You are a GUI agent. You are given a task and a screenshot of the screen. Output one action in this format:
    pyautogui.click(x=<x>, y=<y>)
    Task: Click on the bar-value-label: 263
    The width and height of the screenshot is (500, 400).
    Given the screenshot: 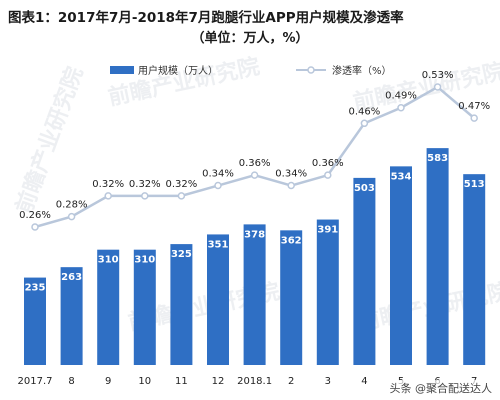 What is the action you would take?
    pyautogui.click(x=71, y=277)
    